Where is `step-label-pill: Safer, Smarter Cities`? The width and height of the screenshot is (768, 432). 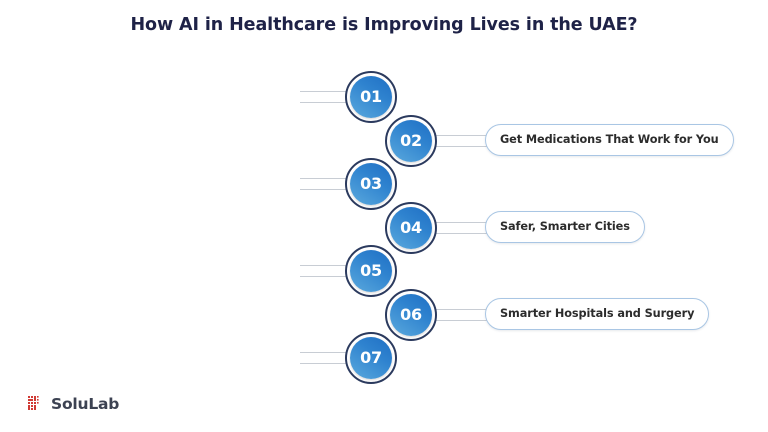 step-label-pill: Safer, Smarter Cities is located at coordinates (565, 226).